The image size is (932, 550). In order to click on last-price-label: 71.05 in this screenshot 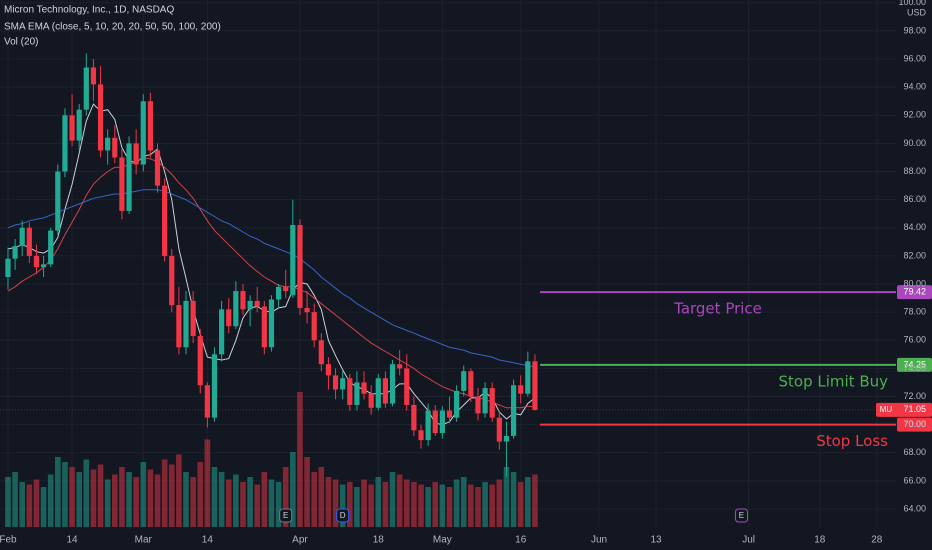, I will do `click(914, 409)`.